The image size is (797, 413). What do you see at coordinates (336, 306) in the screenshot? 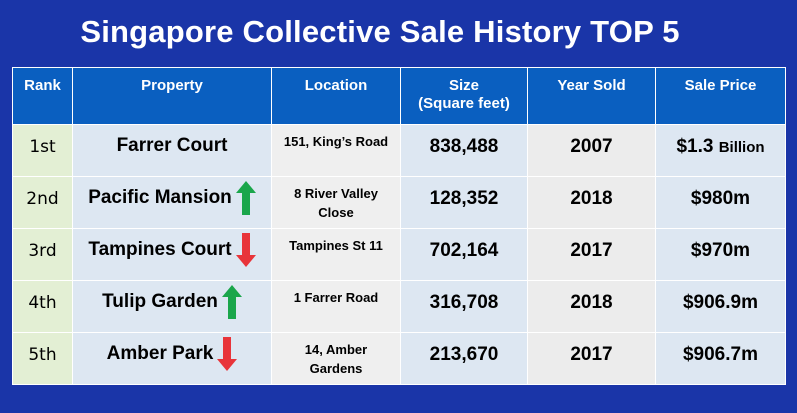
I see `location-cell: 1 Farrer Road` at bounding box center [336, 306].